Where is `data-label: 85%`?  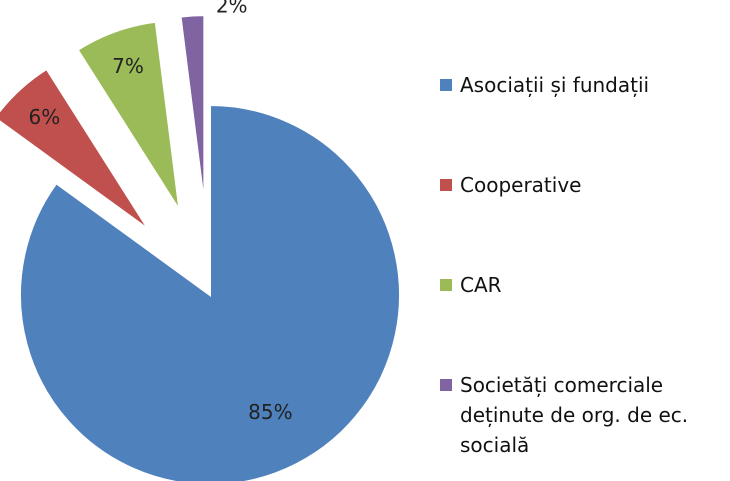
data-label: 85% is located at coordinates (270, 412).